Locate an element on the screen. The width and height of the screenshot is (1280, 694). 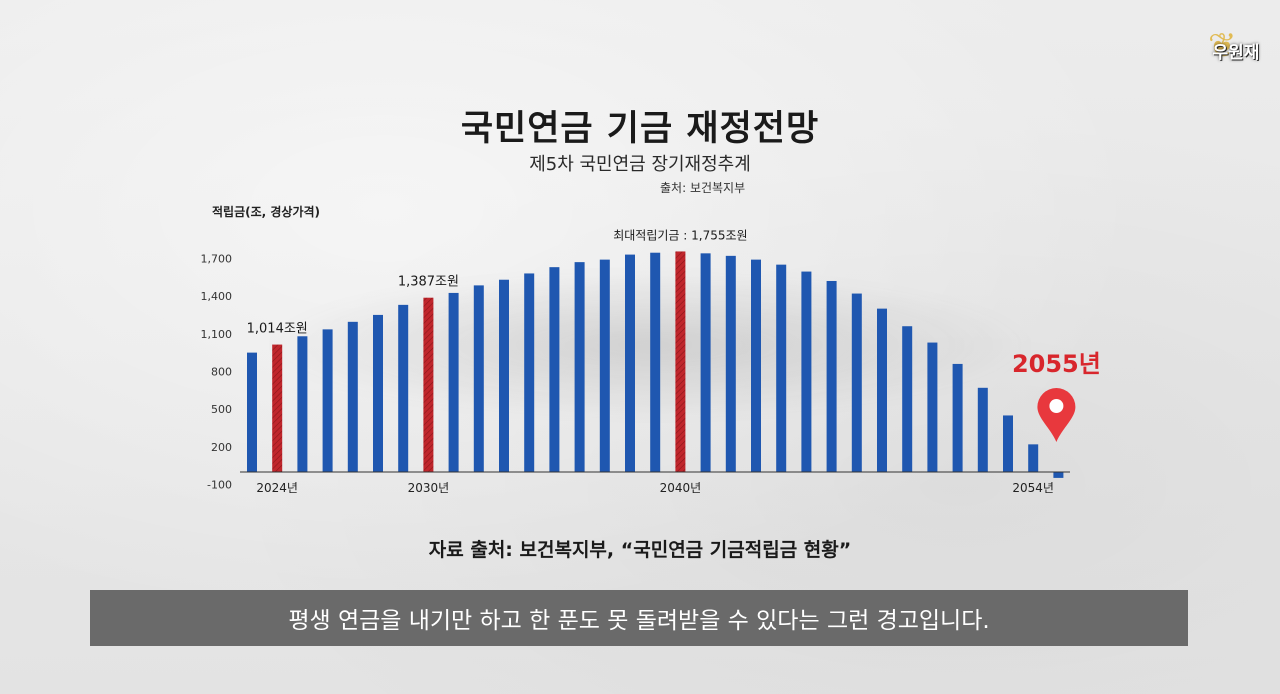
y-tick-label: 200 is located at coordinates (221, 447).